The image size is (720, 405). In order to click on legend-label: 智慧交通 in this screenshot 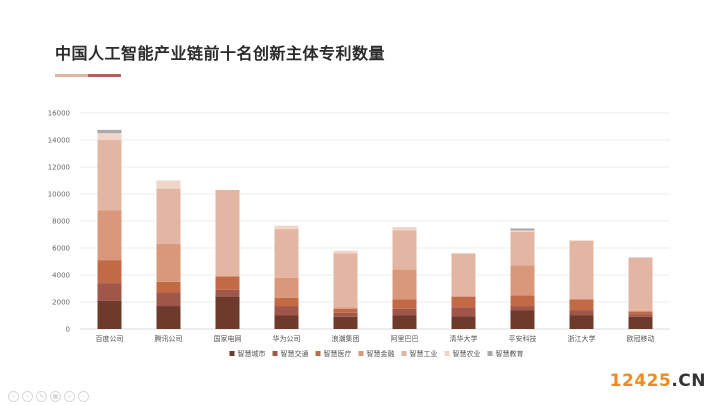, I will do `click(295, 353)`.